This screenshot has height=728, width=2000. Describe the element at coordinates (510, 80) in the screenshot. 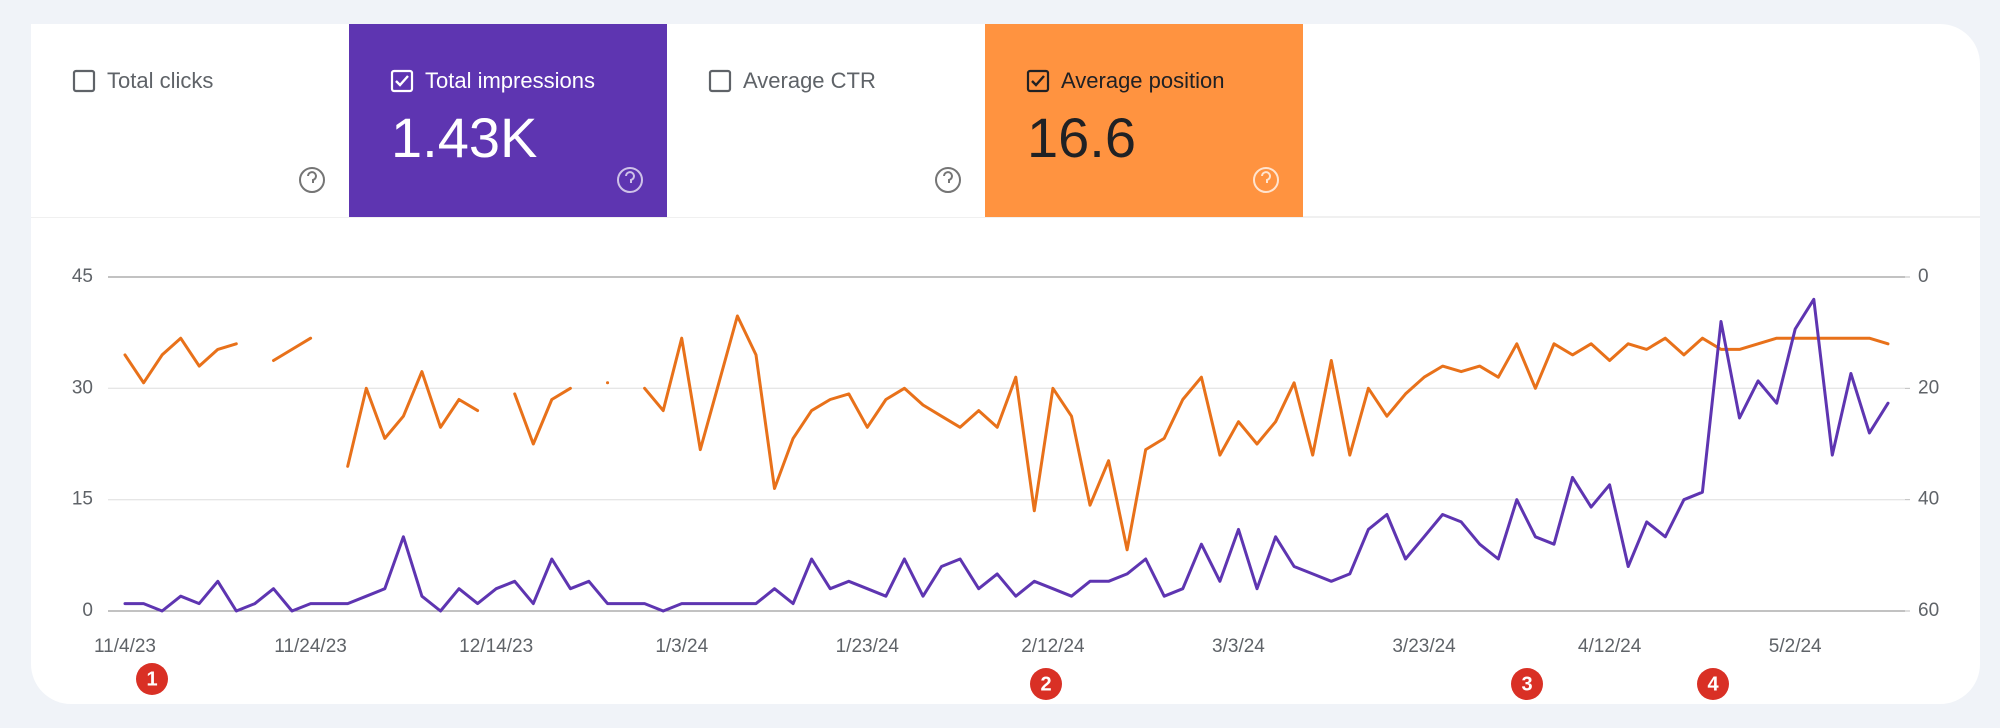

I see `metric-label: Total impressions` at that location.